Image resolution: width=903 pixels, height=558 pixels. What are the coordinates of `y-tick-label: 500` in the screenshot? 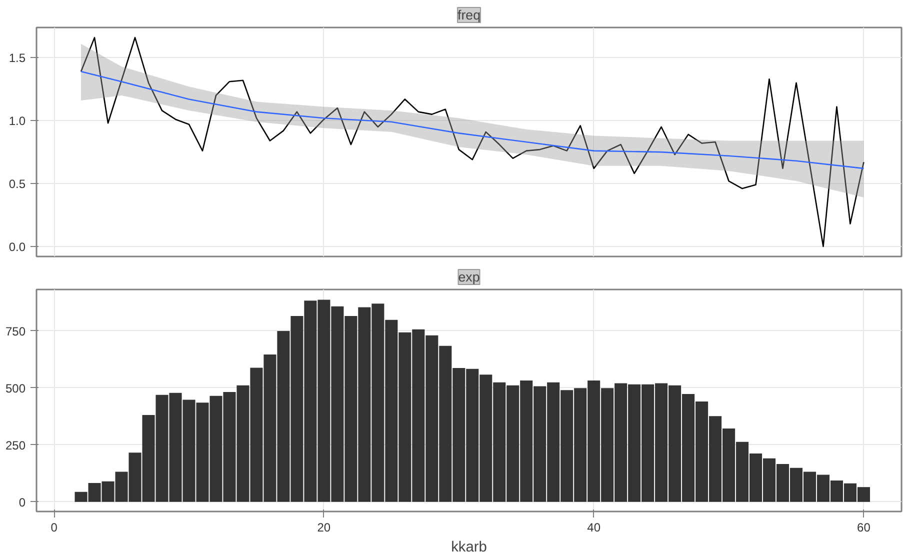 It's located at (15, 388).